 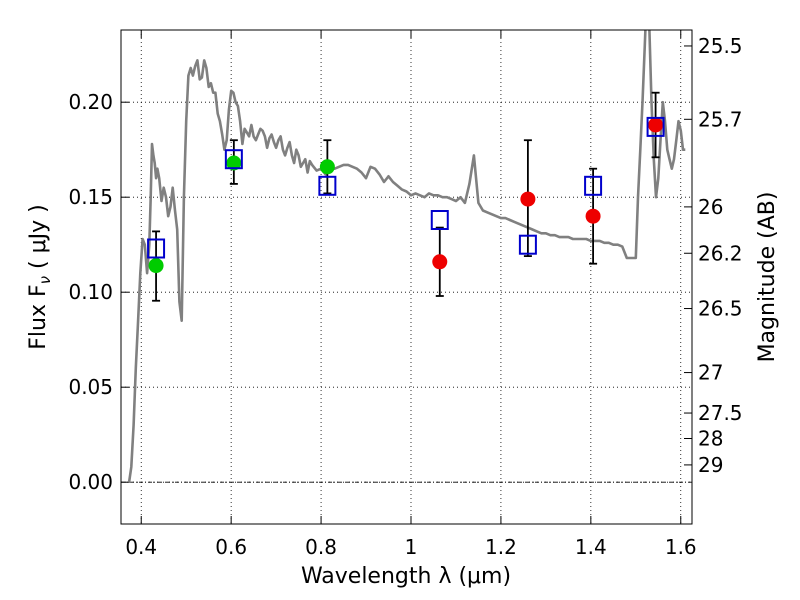 What do you see at coordinates (720, 309) in the screenshot?
I see `y2-tick-label: 26.5` at bounding box center [720, 309].